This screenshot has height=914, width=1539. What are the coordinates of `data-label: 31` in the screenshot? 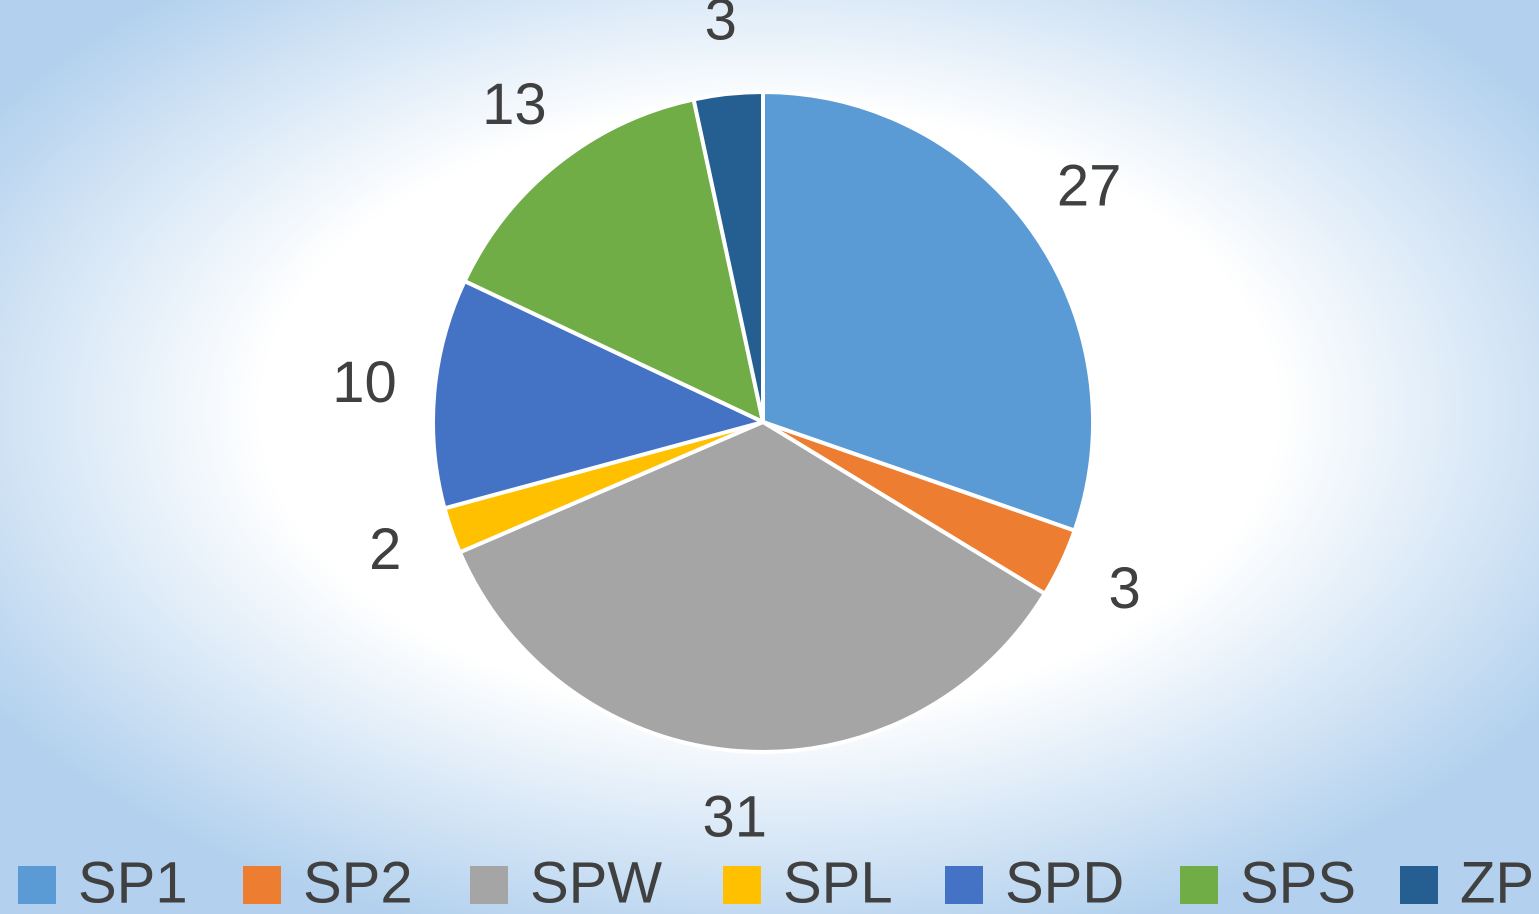 It's located at (735, 816).